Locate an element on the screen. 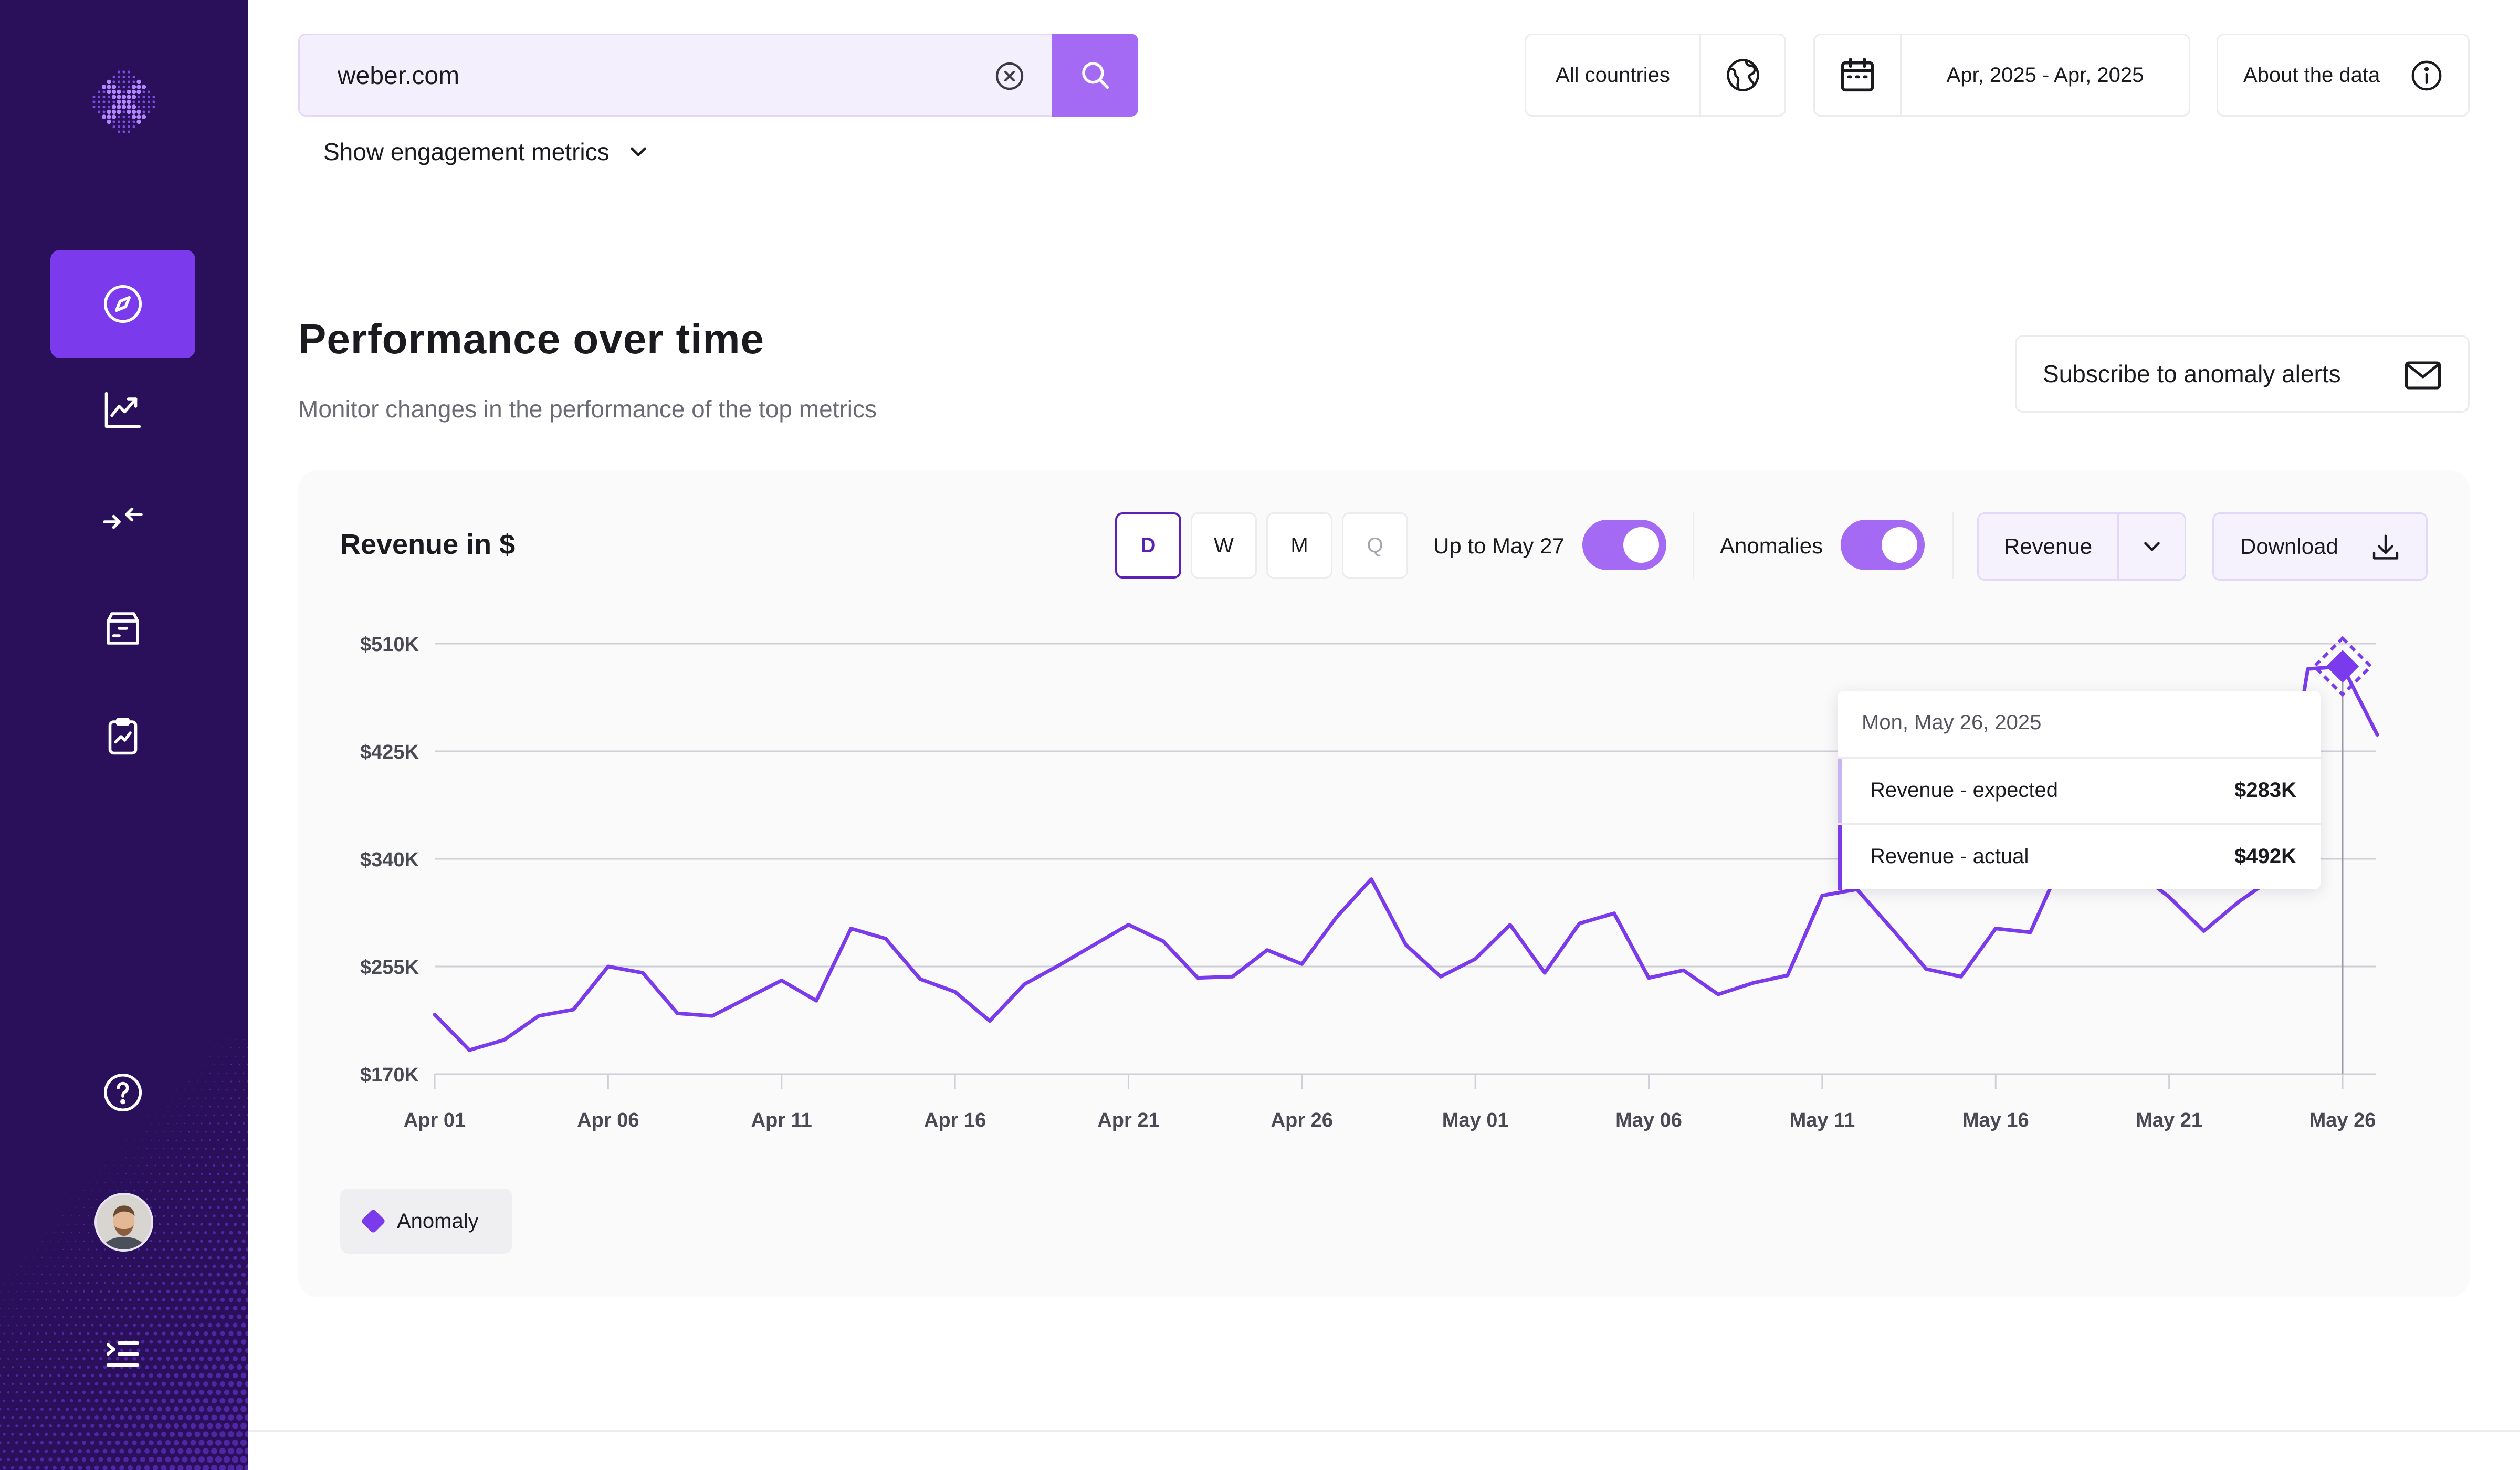 The height and width of the screenshot is (1470, 2520). metric-select: Revenue is located at coordinates (2081, 546).